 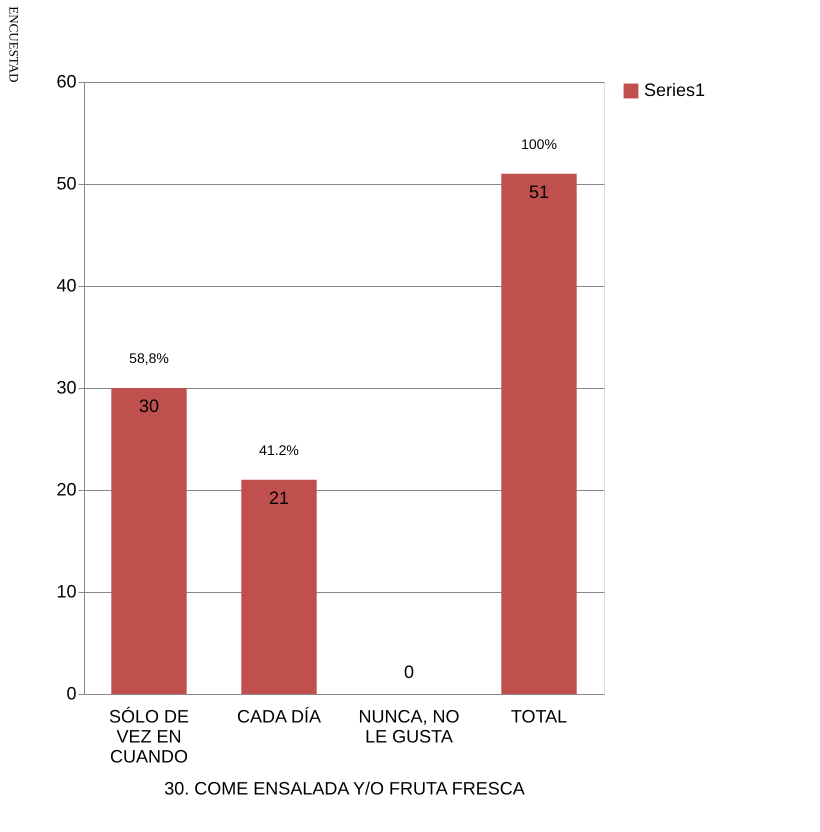 What do you see at coordinates (539, 144) in the screenshot?
I see `annotation: 100%` at bounding box center [539, 144].